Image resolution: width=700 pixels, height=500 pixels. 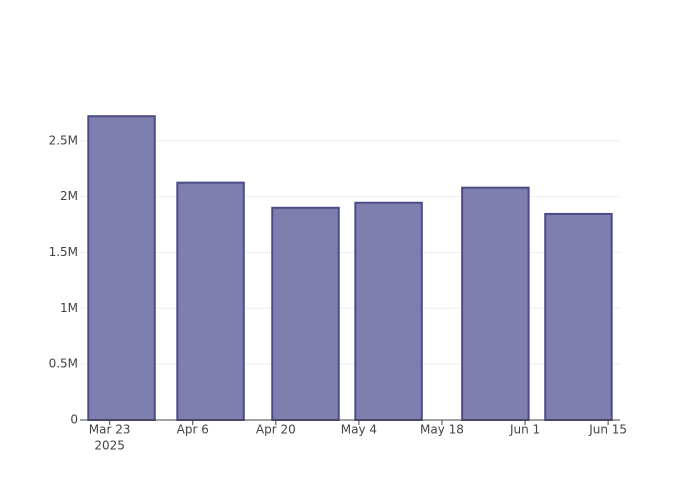 What do you see at coordinates (69, 308) in the screenshot?
I see `y-tick-label: 1M` at bounding box center [69, 308].